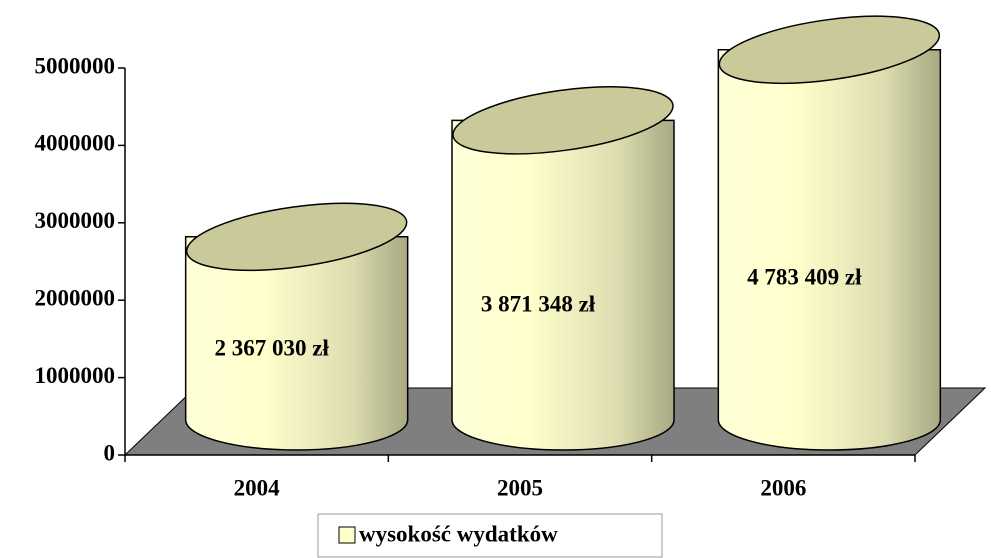 The height and width of the screenshot is (558, 991). I want to click on y-tick-label: 3000000, so click(75, 220).